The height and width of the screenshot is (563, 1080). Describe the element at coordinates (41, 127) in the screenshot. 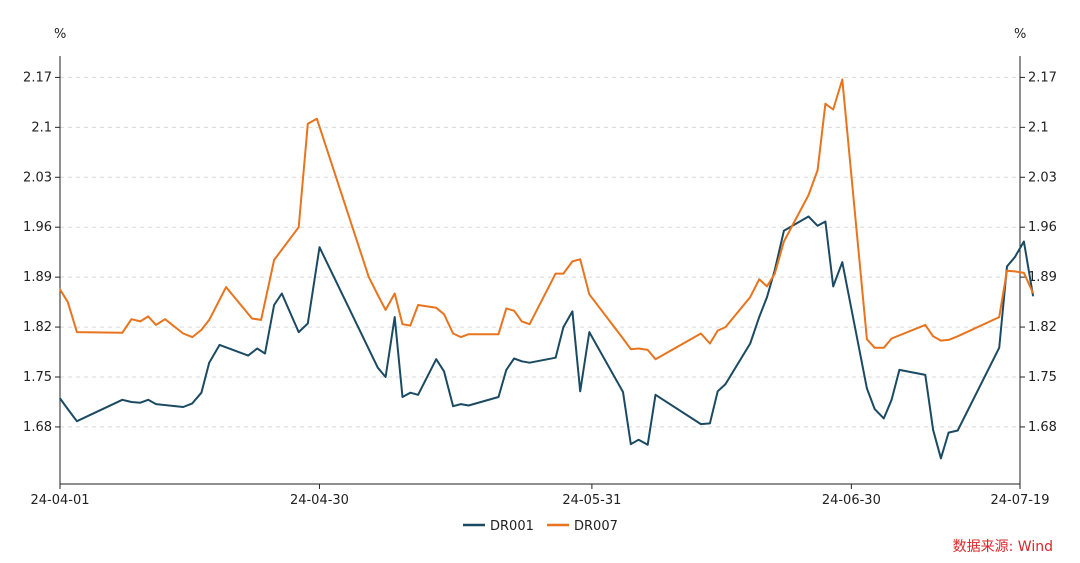

I see `y-tick-label-left: 2.1` at that location.